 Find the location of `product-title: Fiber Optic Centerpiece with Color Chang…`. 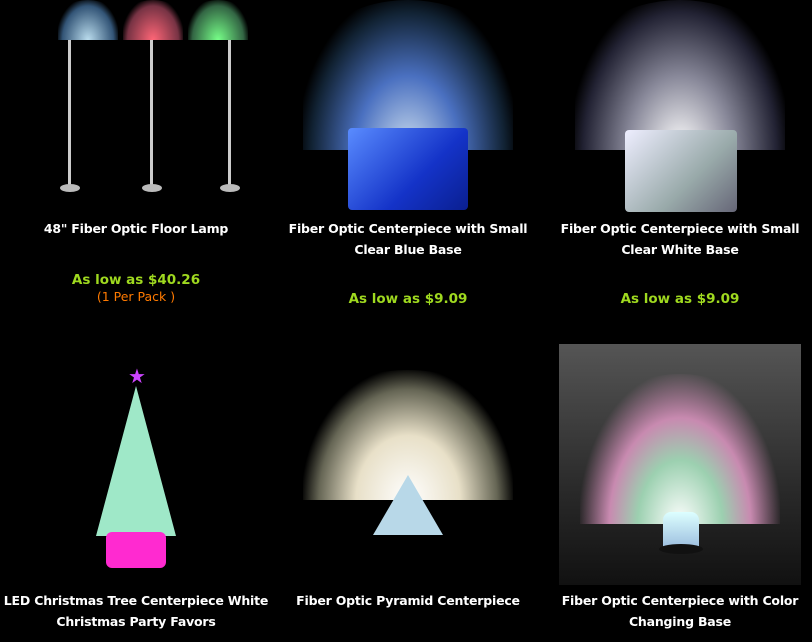

product-title: Fiber Optic Centerpiece with Color Chang… is located at coordinates (680, 611).